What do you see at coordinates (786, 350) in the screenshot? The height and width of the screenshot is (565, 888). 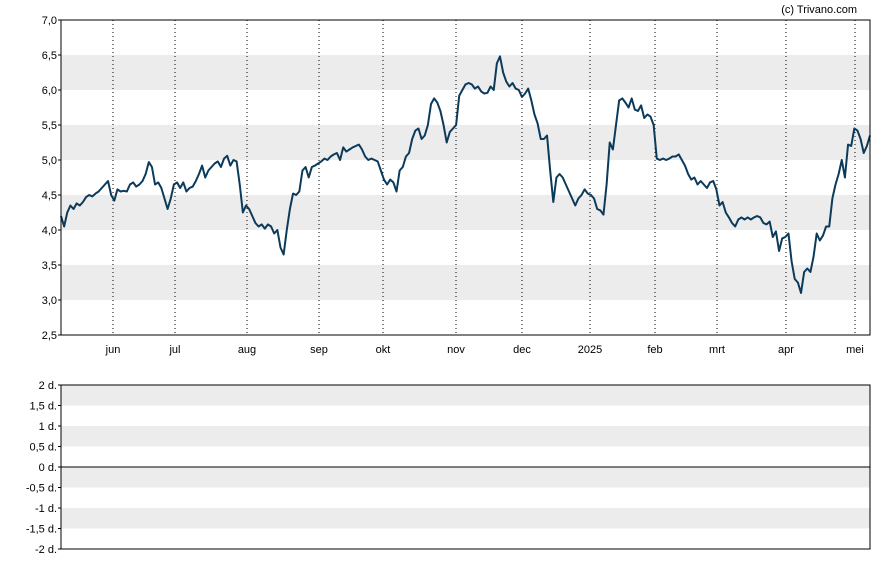 I see `x-tick-label: apr` at bounding box center [786, 350].